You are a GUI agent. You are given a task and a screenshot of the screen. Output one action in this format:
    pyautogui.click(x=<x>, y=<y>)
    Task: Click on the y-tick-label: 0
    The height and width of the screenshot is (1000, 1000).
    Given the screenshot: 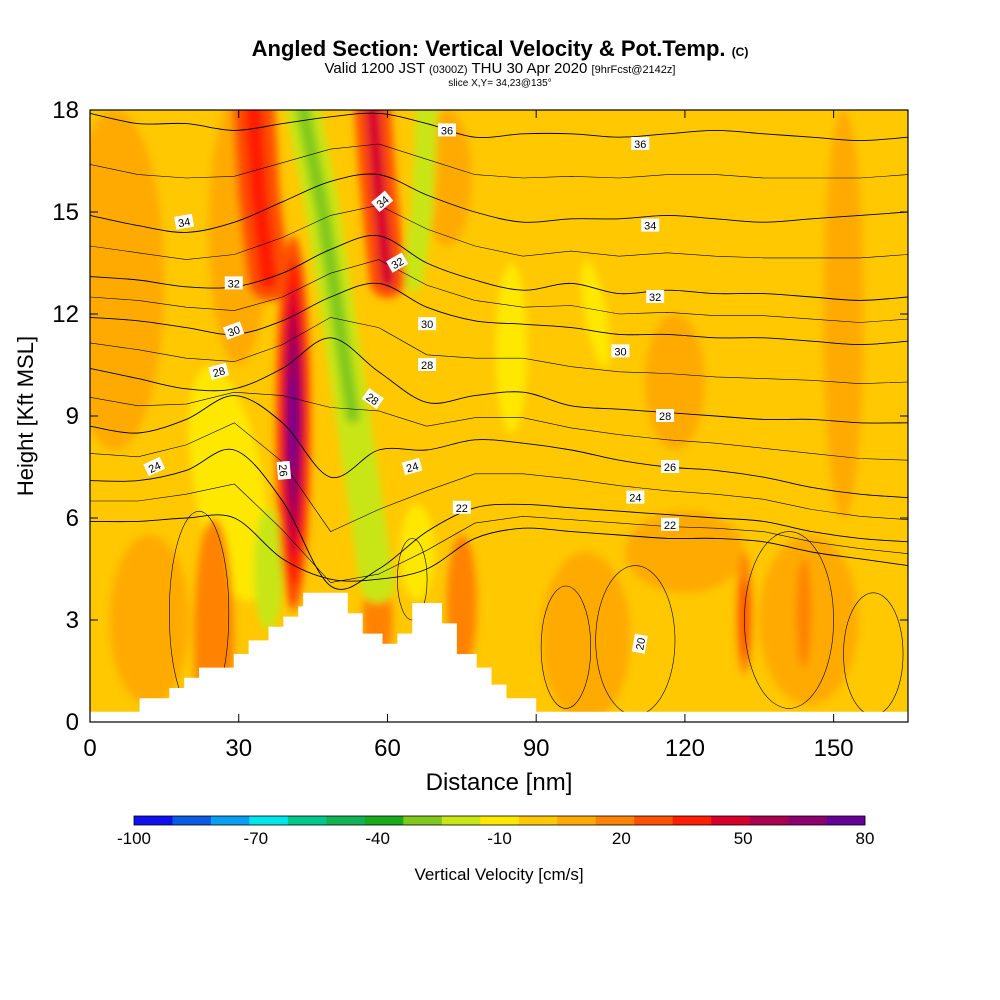 What is the action you would take?
    pyautogui.click(x=72, y=722)
    